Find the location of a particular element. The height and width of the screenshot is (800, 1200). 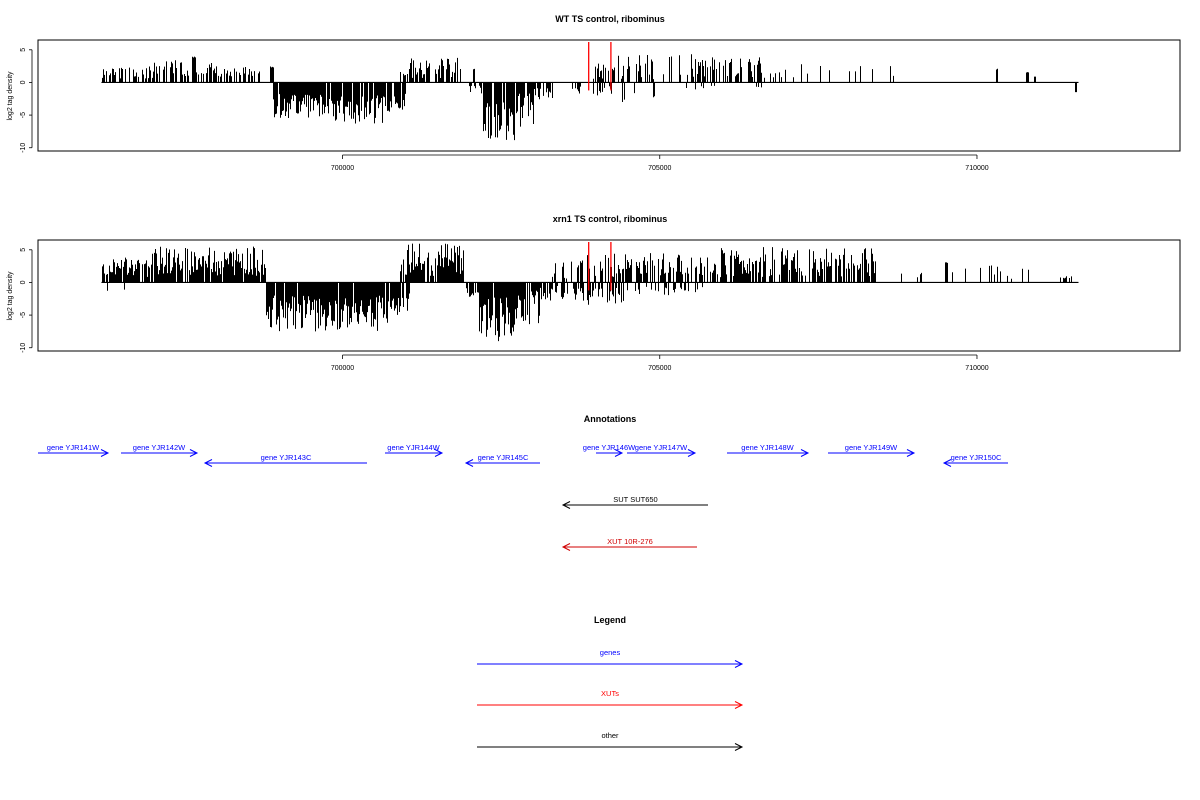

wt-y-tick-label: -10 is located at coordinates (23, 148).